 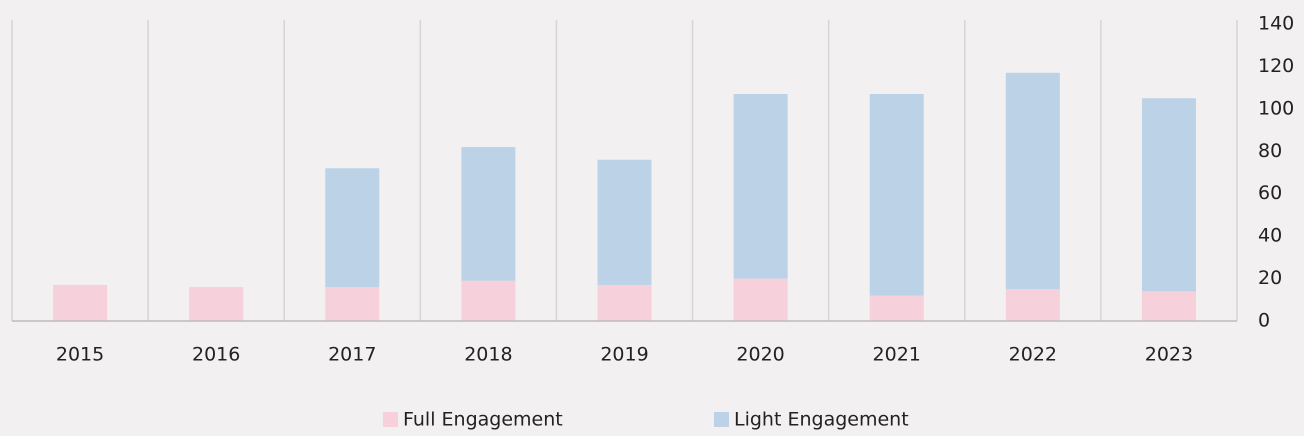 What do you see at coordinates (1270, 151) in the screenshot?
I see `y-tick-label: 80` at bounding box center [1270, 151].